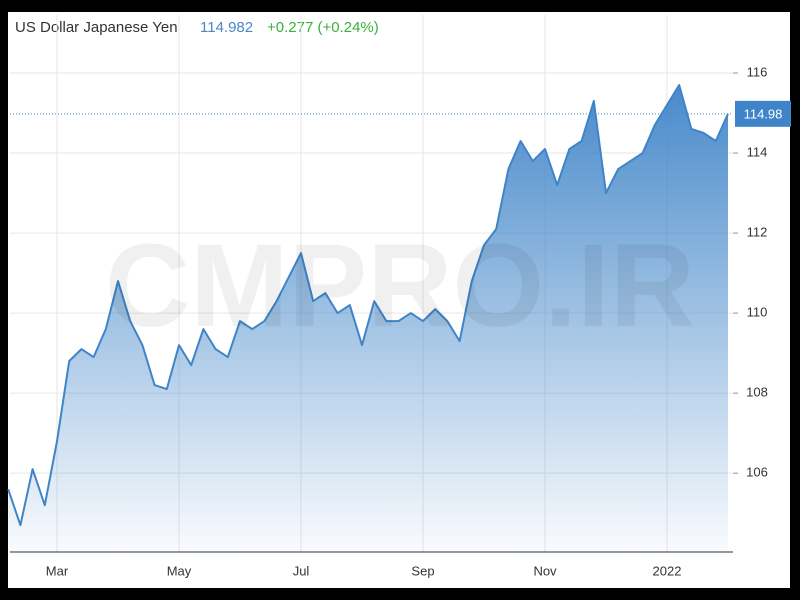 The height and width of the screenshot is (600, 800). Describe the element at coordinates (545, 570) in the screenshot. I see `x-tick-label: Nov` at that location.